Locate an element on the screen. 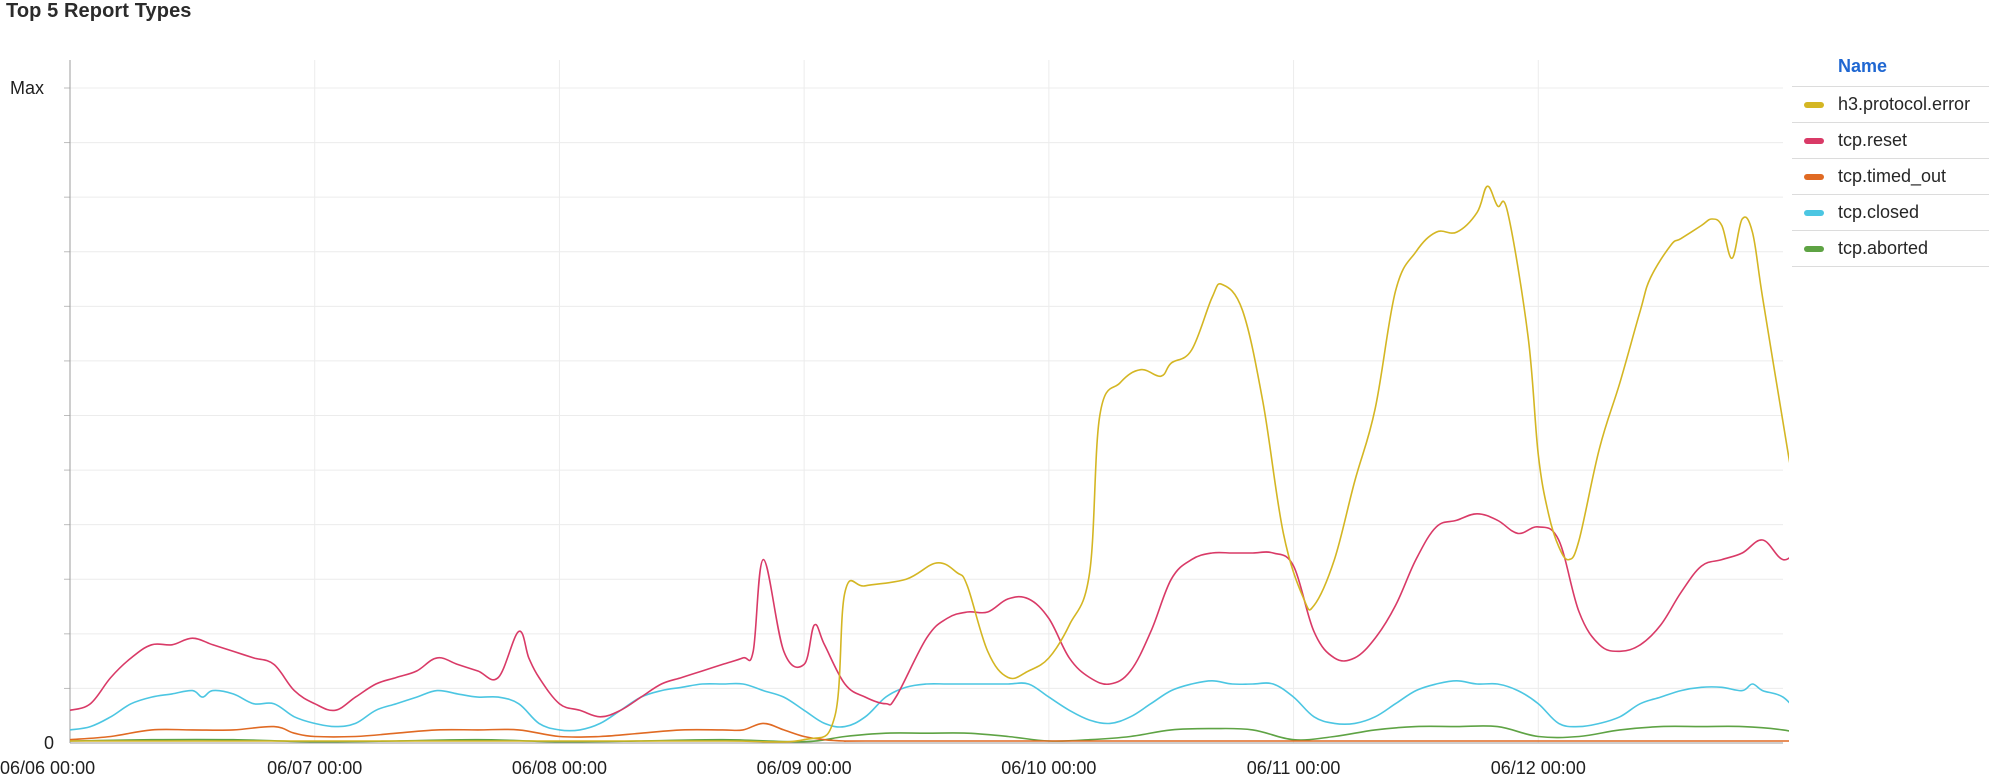 The width and height of the screenshot is (1989, 782). series-line-tcp-aborted is located at coordinates (929, 734).